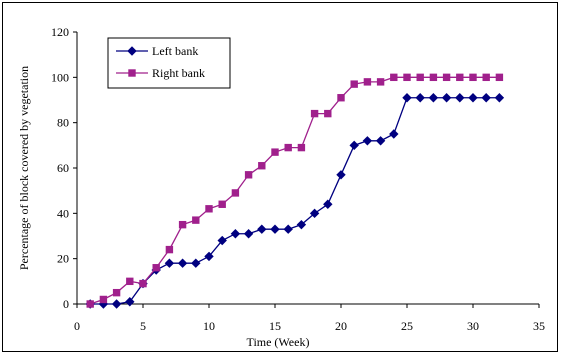  I want to click on x-tick-label: 25, so click(407, 326).